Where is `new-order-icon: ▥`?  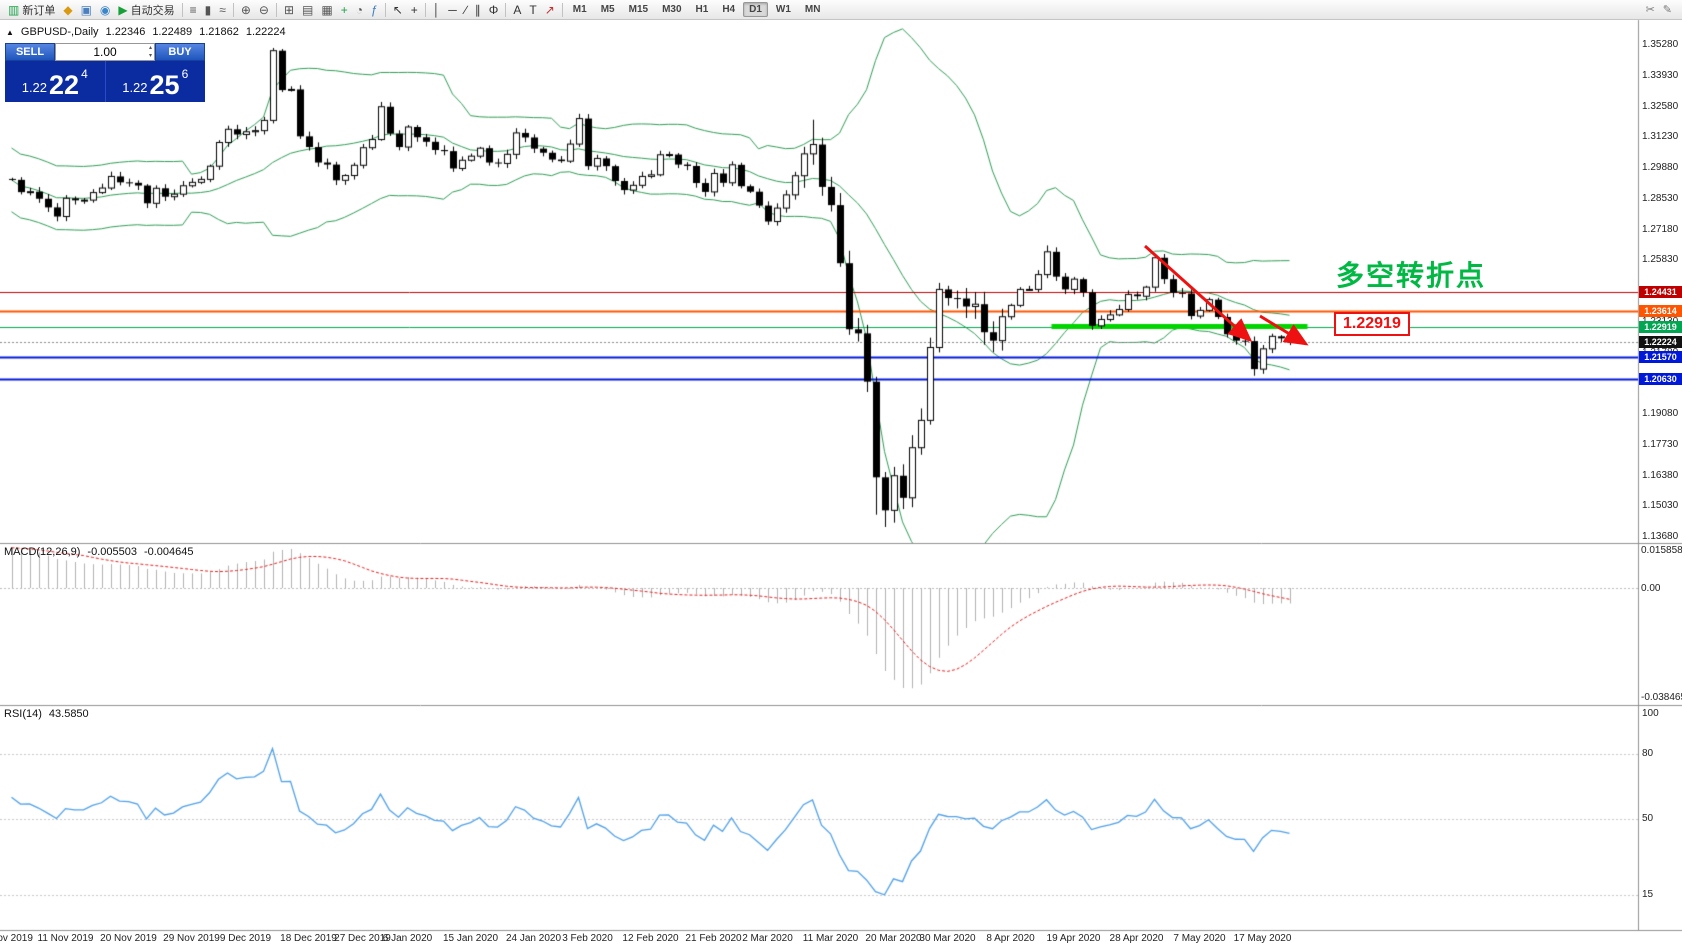
new-order-icon: ▥ is located at coordinates (14, 9).